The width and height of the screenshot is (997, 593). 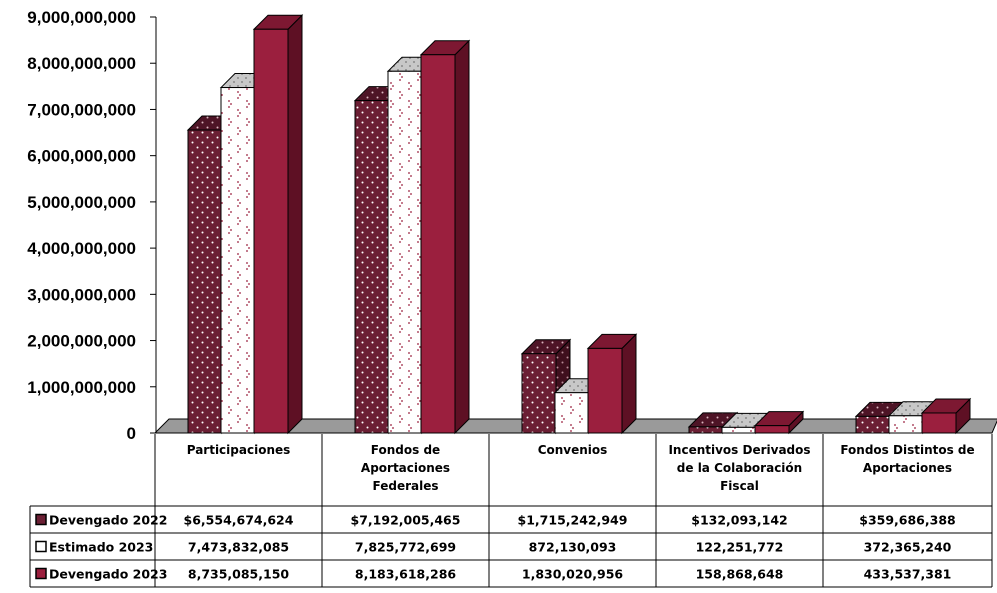 I want to click on y-tick-label: 1,000,000,000, so click(x=81, y=387).